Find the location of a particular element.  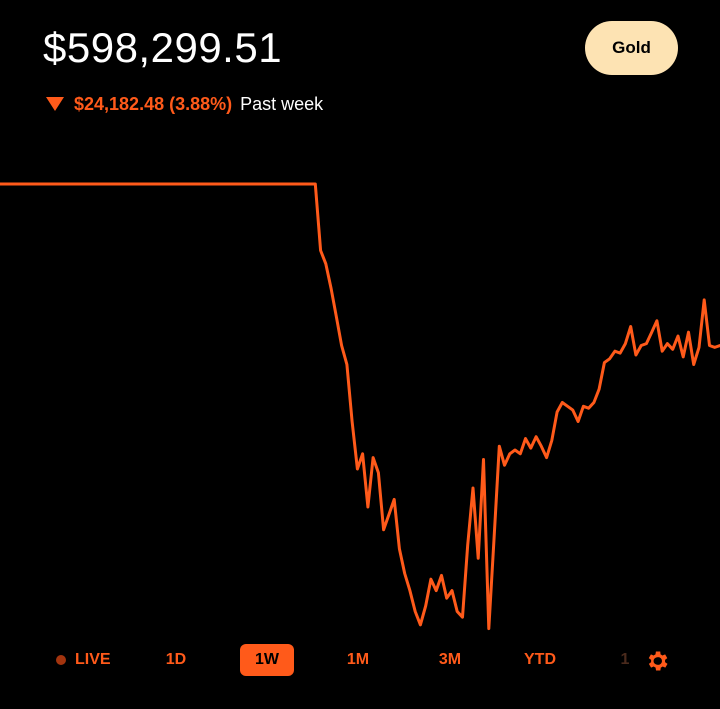

time-range-bar: LIVE 1D 1W 1M 3M YTD 1 is located at coordinates (360, 661).